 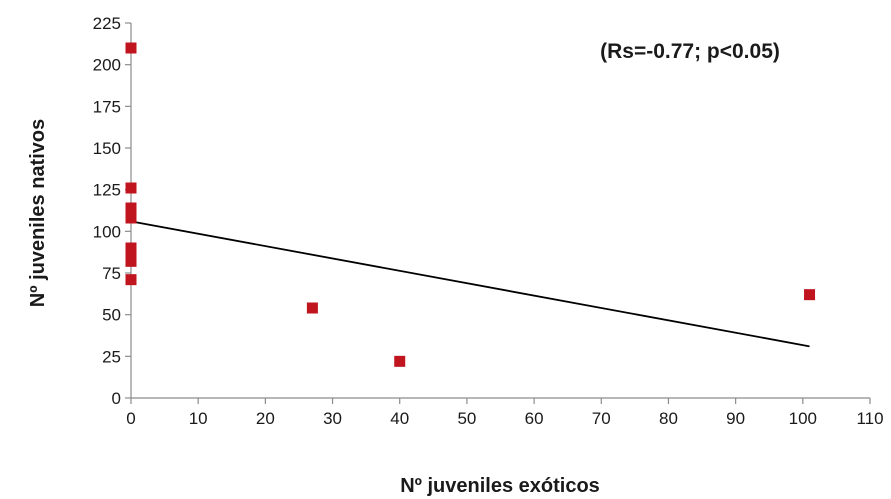 I want to click on x-axis-title: Nº juveniles exóticos, so click(x=500, y=486).